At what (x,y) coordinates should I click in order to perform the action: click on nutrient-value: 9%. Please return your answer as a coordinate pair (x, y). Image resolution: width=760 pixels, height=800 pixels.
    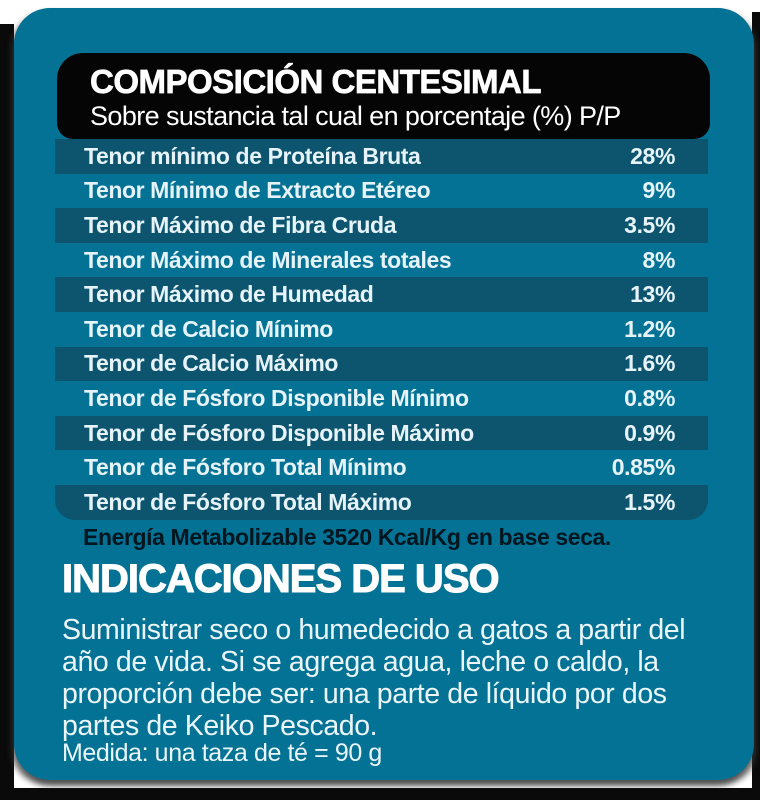
    Looking at the image, I should click on (659, 190).